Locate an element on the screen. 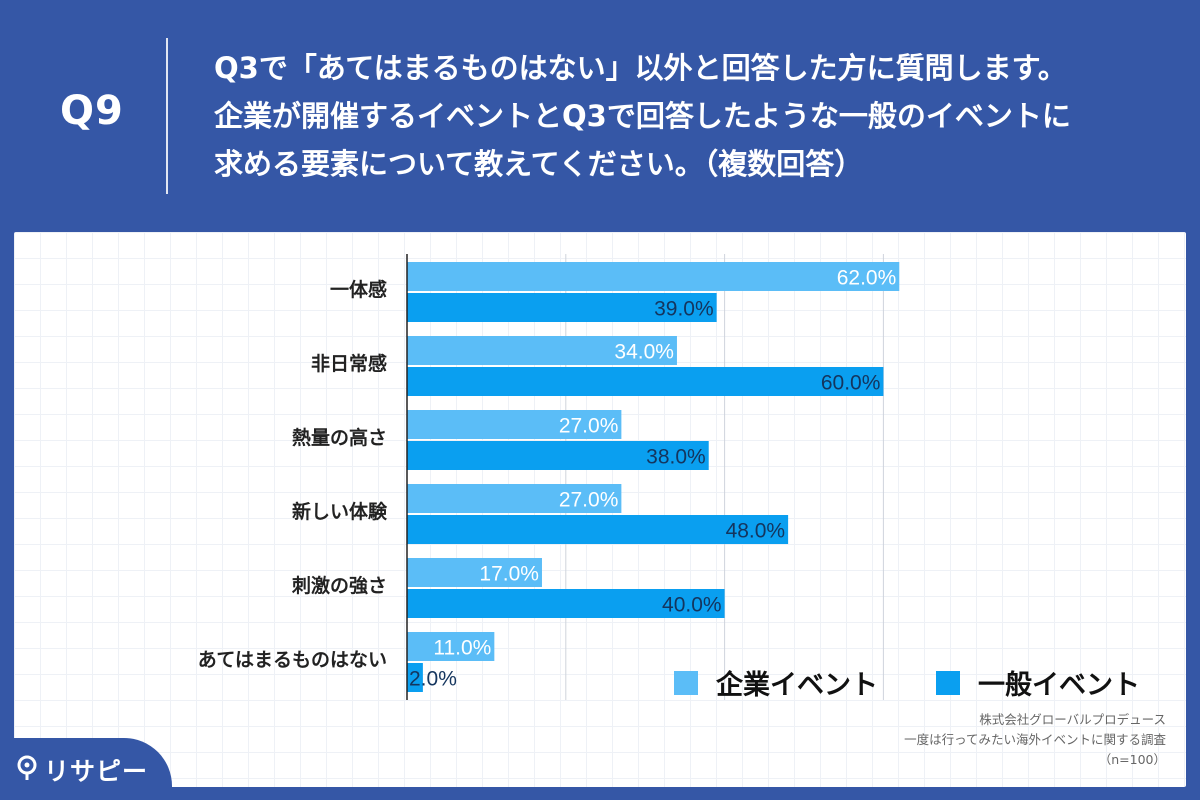  data-label: 34.0% is located at coordinates (644, 352).